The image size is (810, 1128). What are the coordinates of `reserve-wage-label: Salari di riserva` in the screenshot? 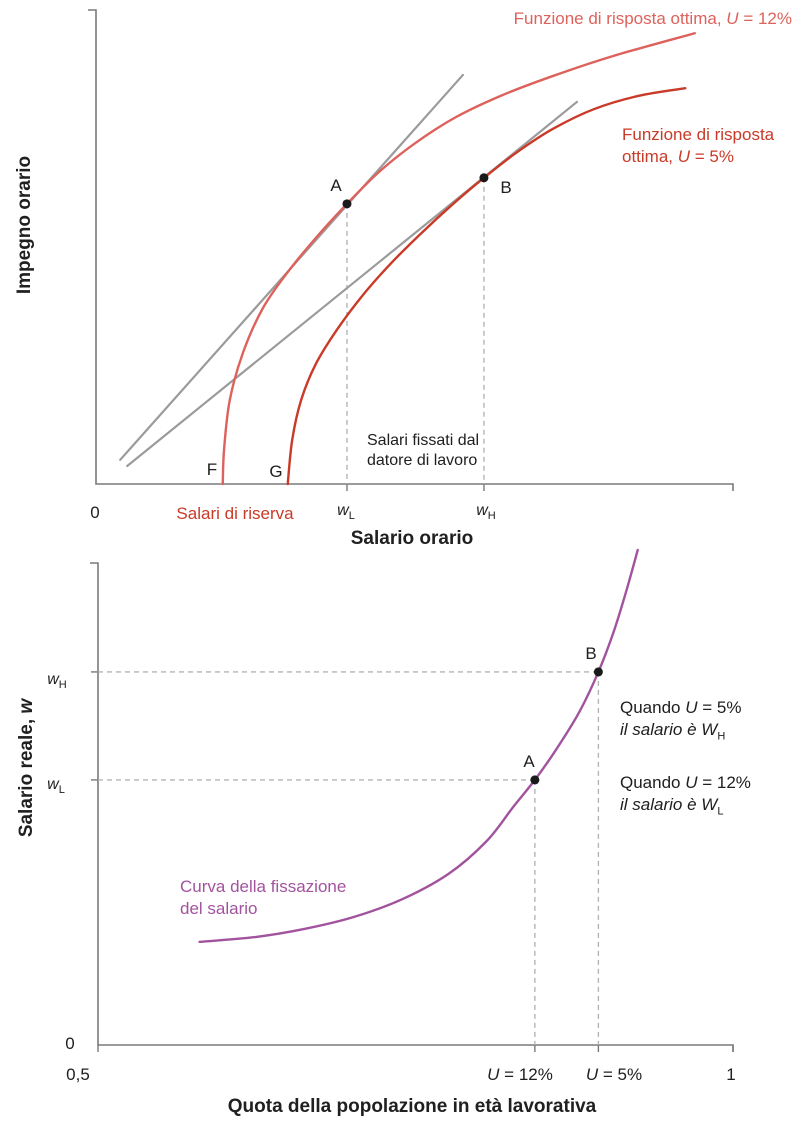 It's located at (235, 513).